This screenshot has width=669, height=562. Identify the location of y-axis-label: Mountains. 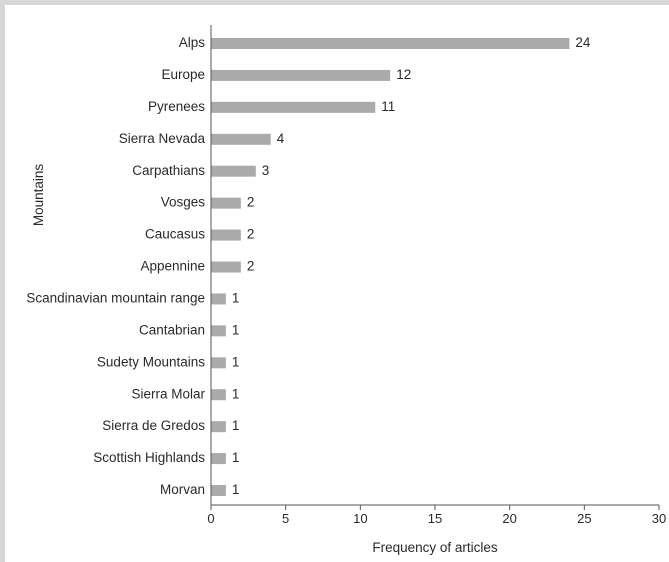
(38, 195).